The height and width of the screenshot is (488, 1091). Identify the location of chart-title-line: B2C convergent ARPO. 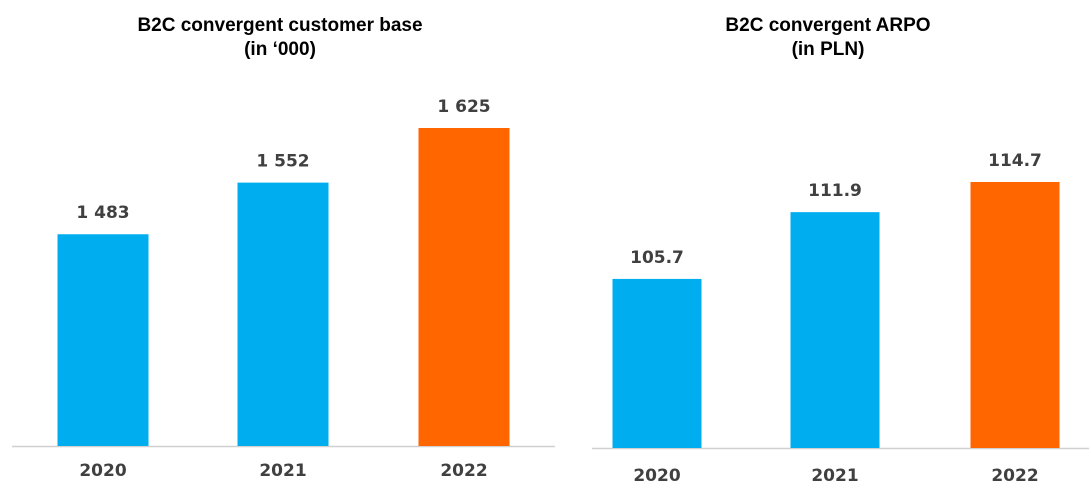
(828, 25).